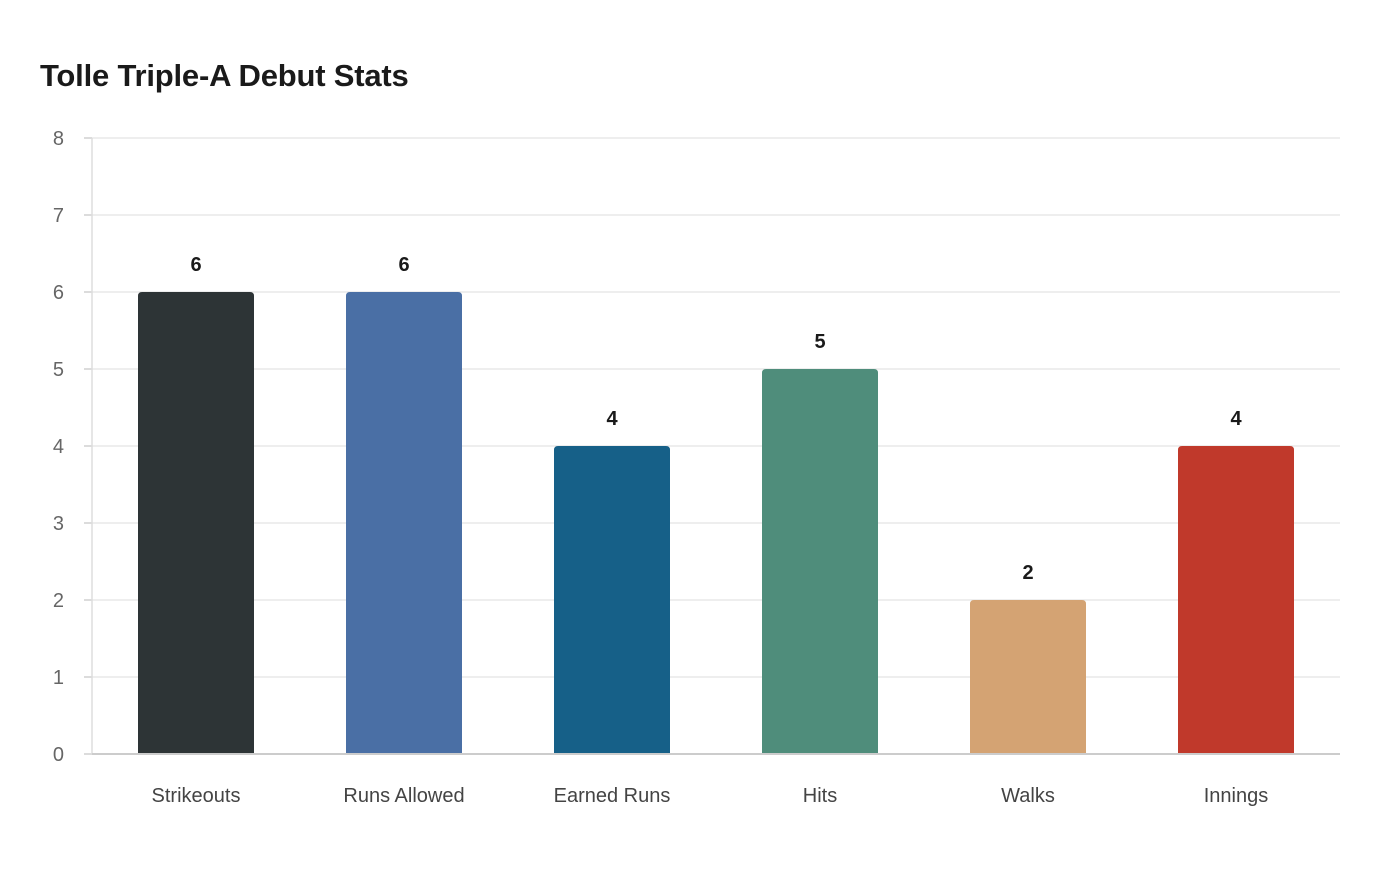 Image resolution: width=1400 pixels, height=880 pixels. I want to click on bar-innings, so click(1236, 600).